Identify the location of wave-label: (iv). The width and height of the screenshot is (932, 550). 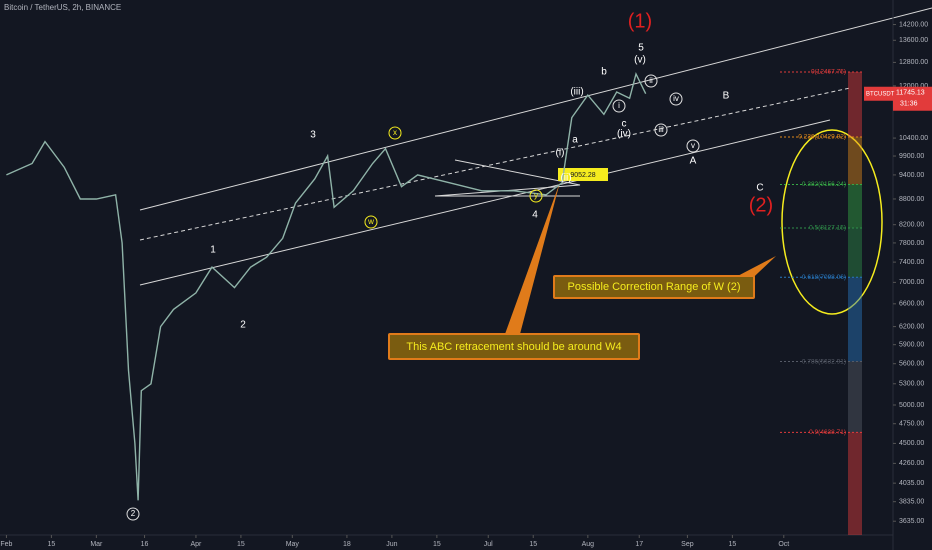
(624, 134).